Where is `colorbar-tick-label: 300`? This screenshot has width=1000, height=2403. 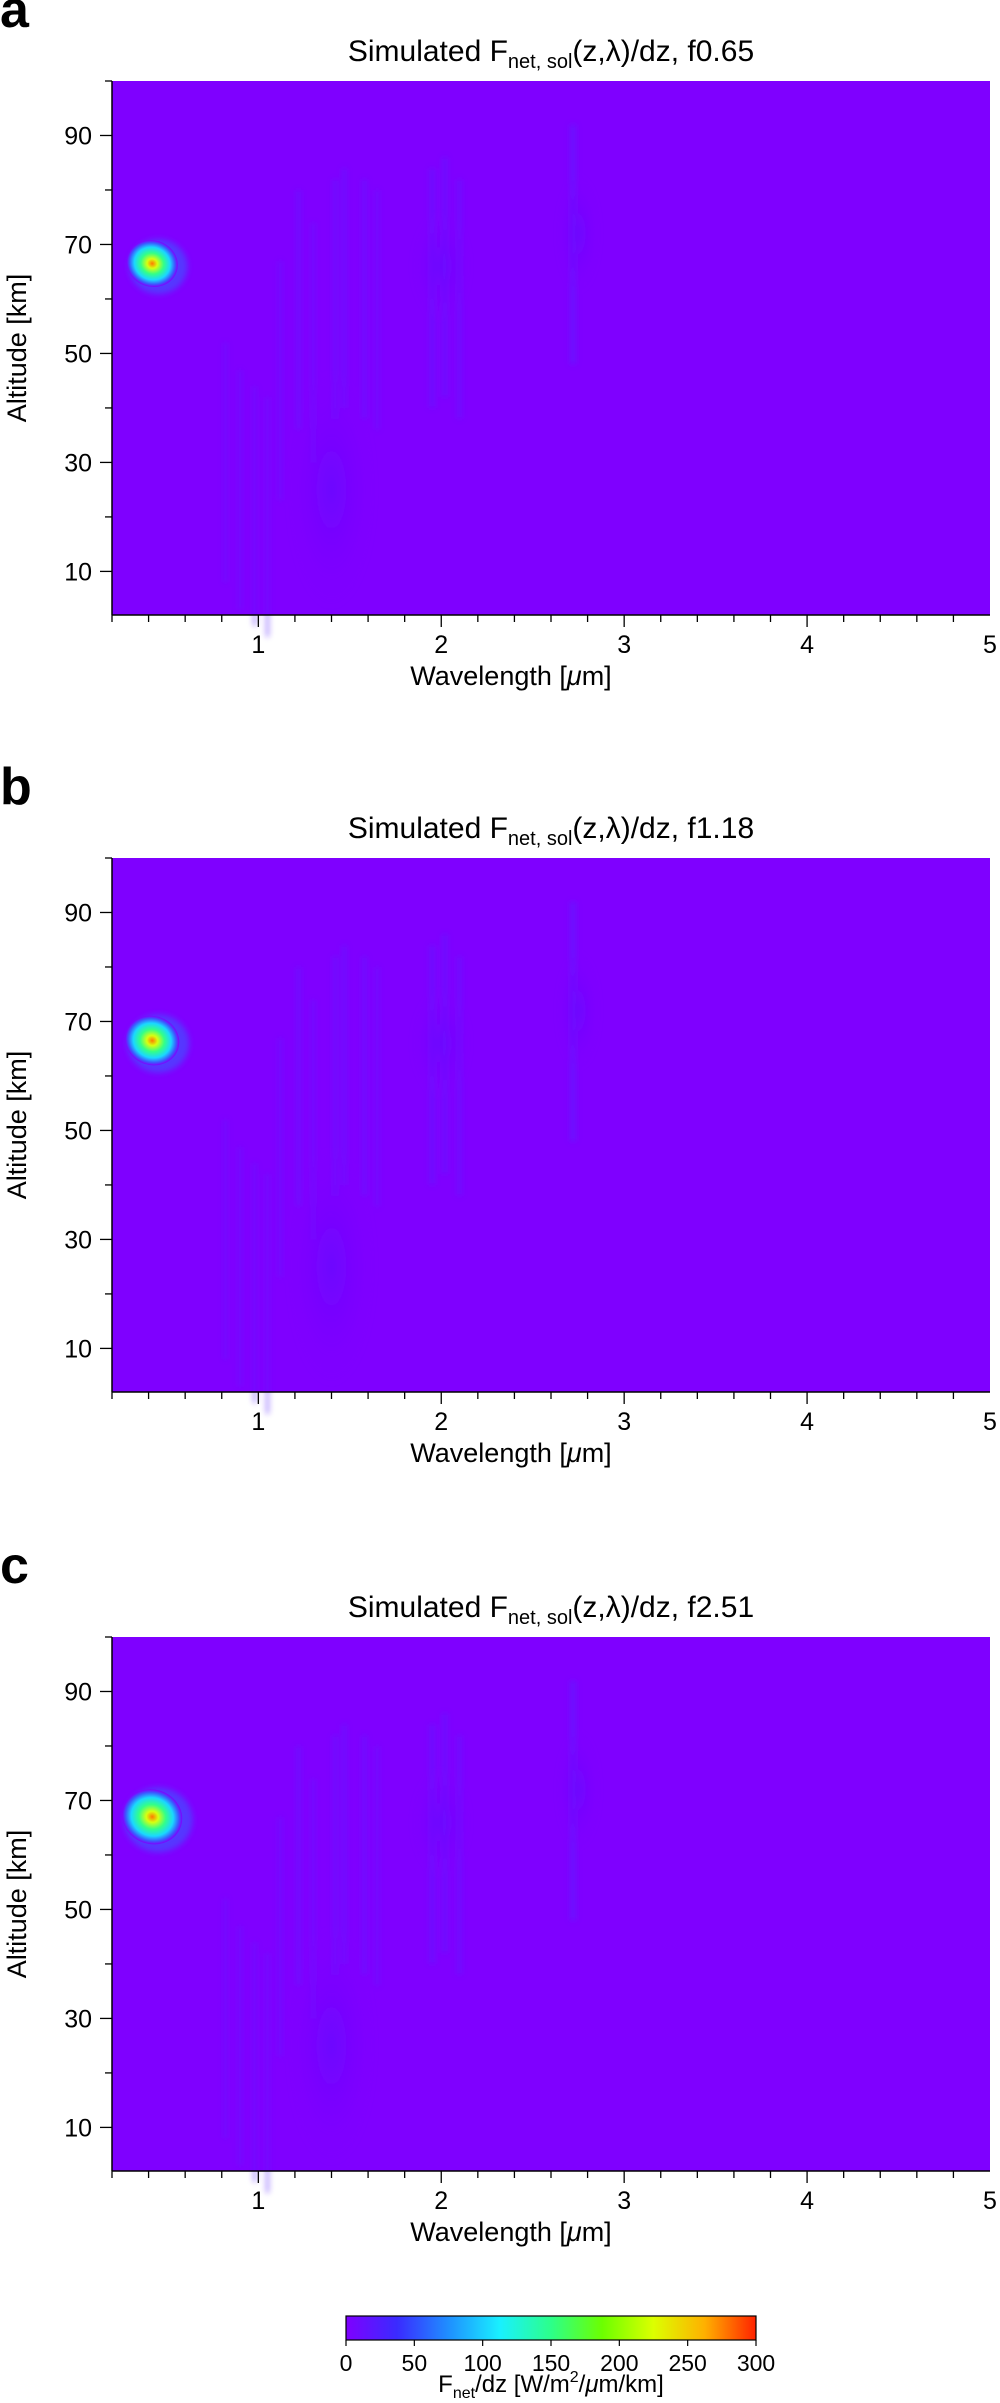 colorbar-tick-label: 300 is located at coordinates (756, 2363).